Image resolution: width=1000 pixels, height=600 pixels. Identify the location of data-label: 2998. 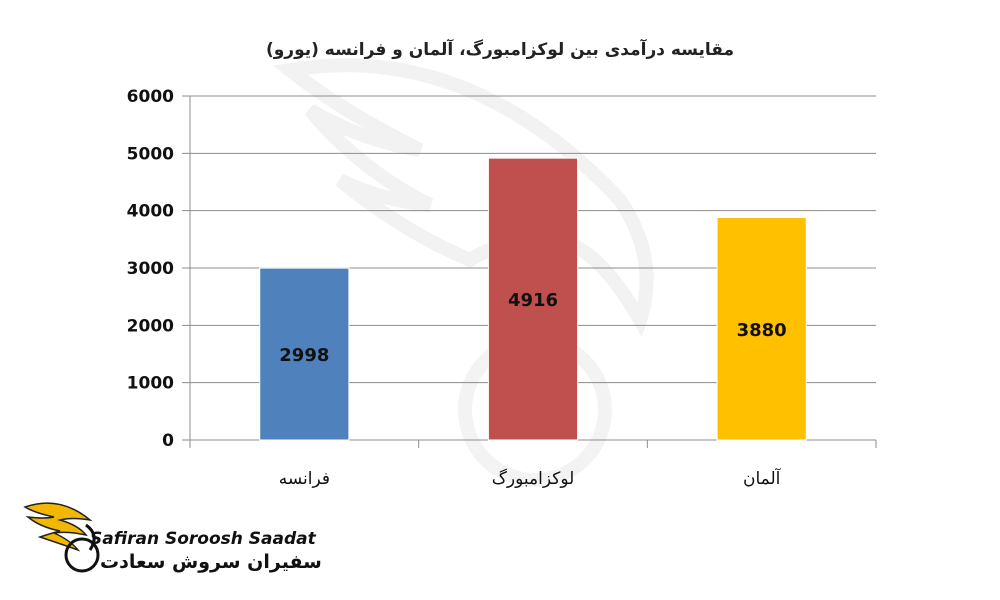
(304, 355).